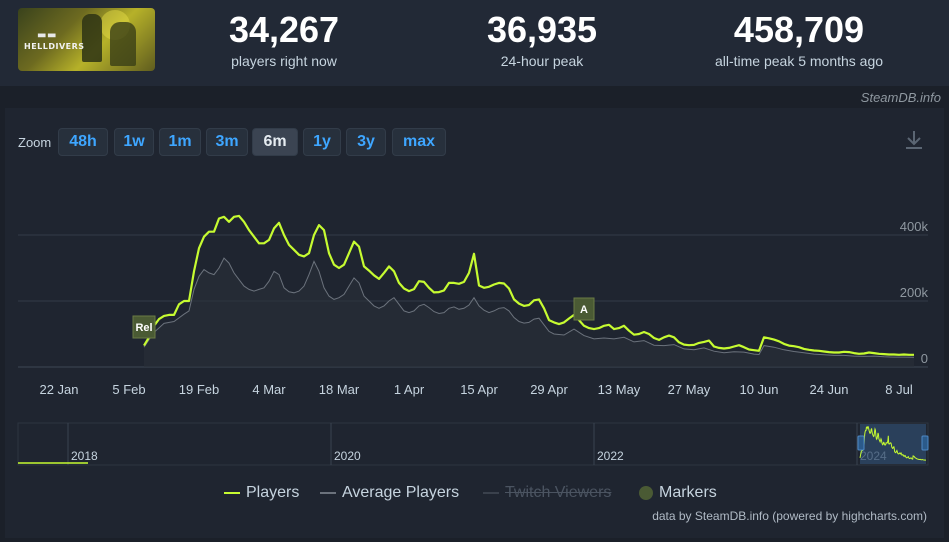 Image resolution: width=949 pixels, height=542 pixels. What do you see at coordinates (347, 456) in the screenshot?
I see `navigator-year-label: 2020` at bounding box center [347, 456].